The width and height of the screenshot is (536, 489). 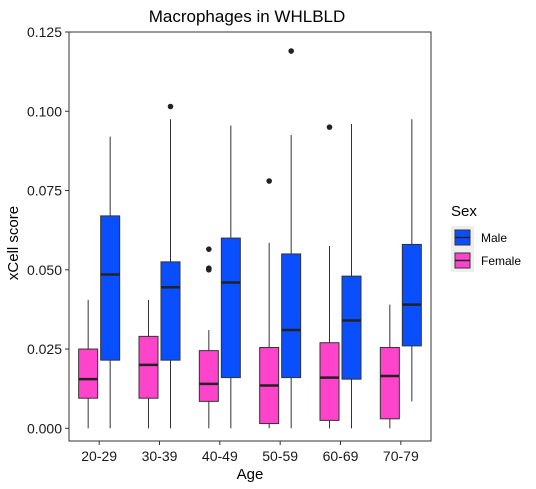 I want to click on legend-label-female: Female, so click(x=501, y=261).